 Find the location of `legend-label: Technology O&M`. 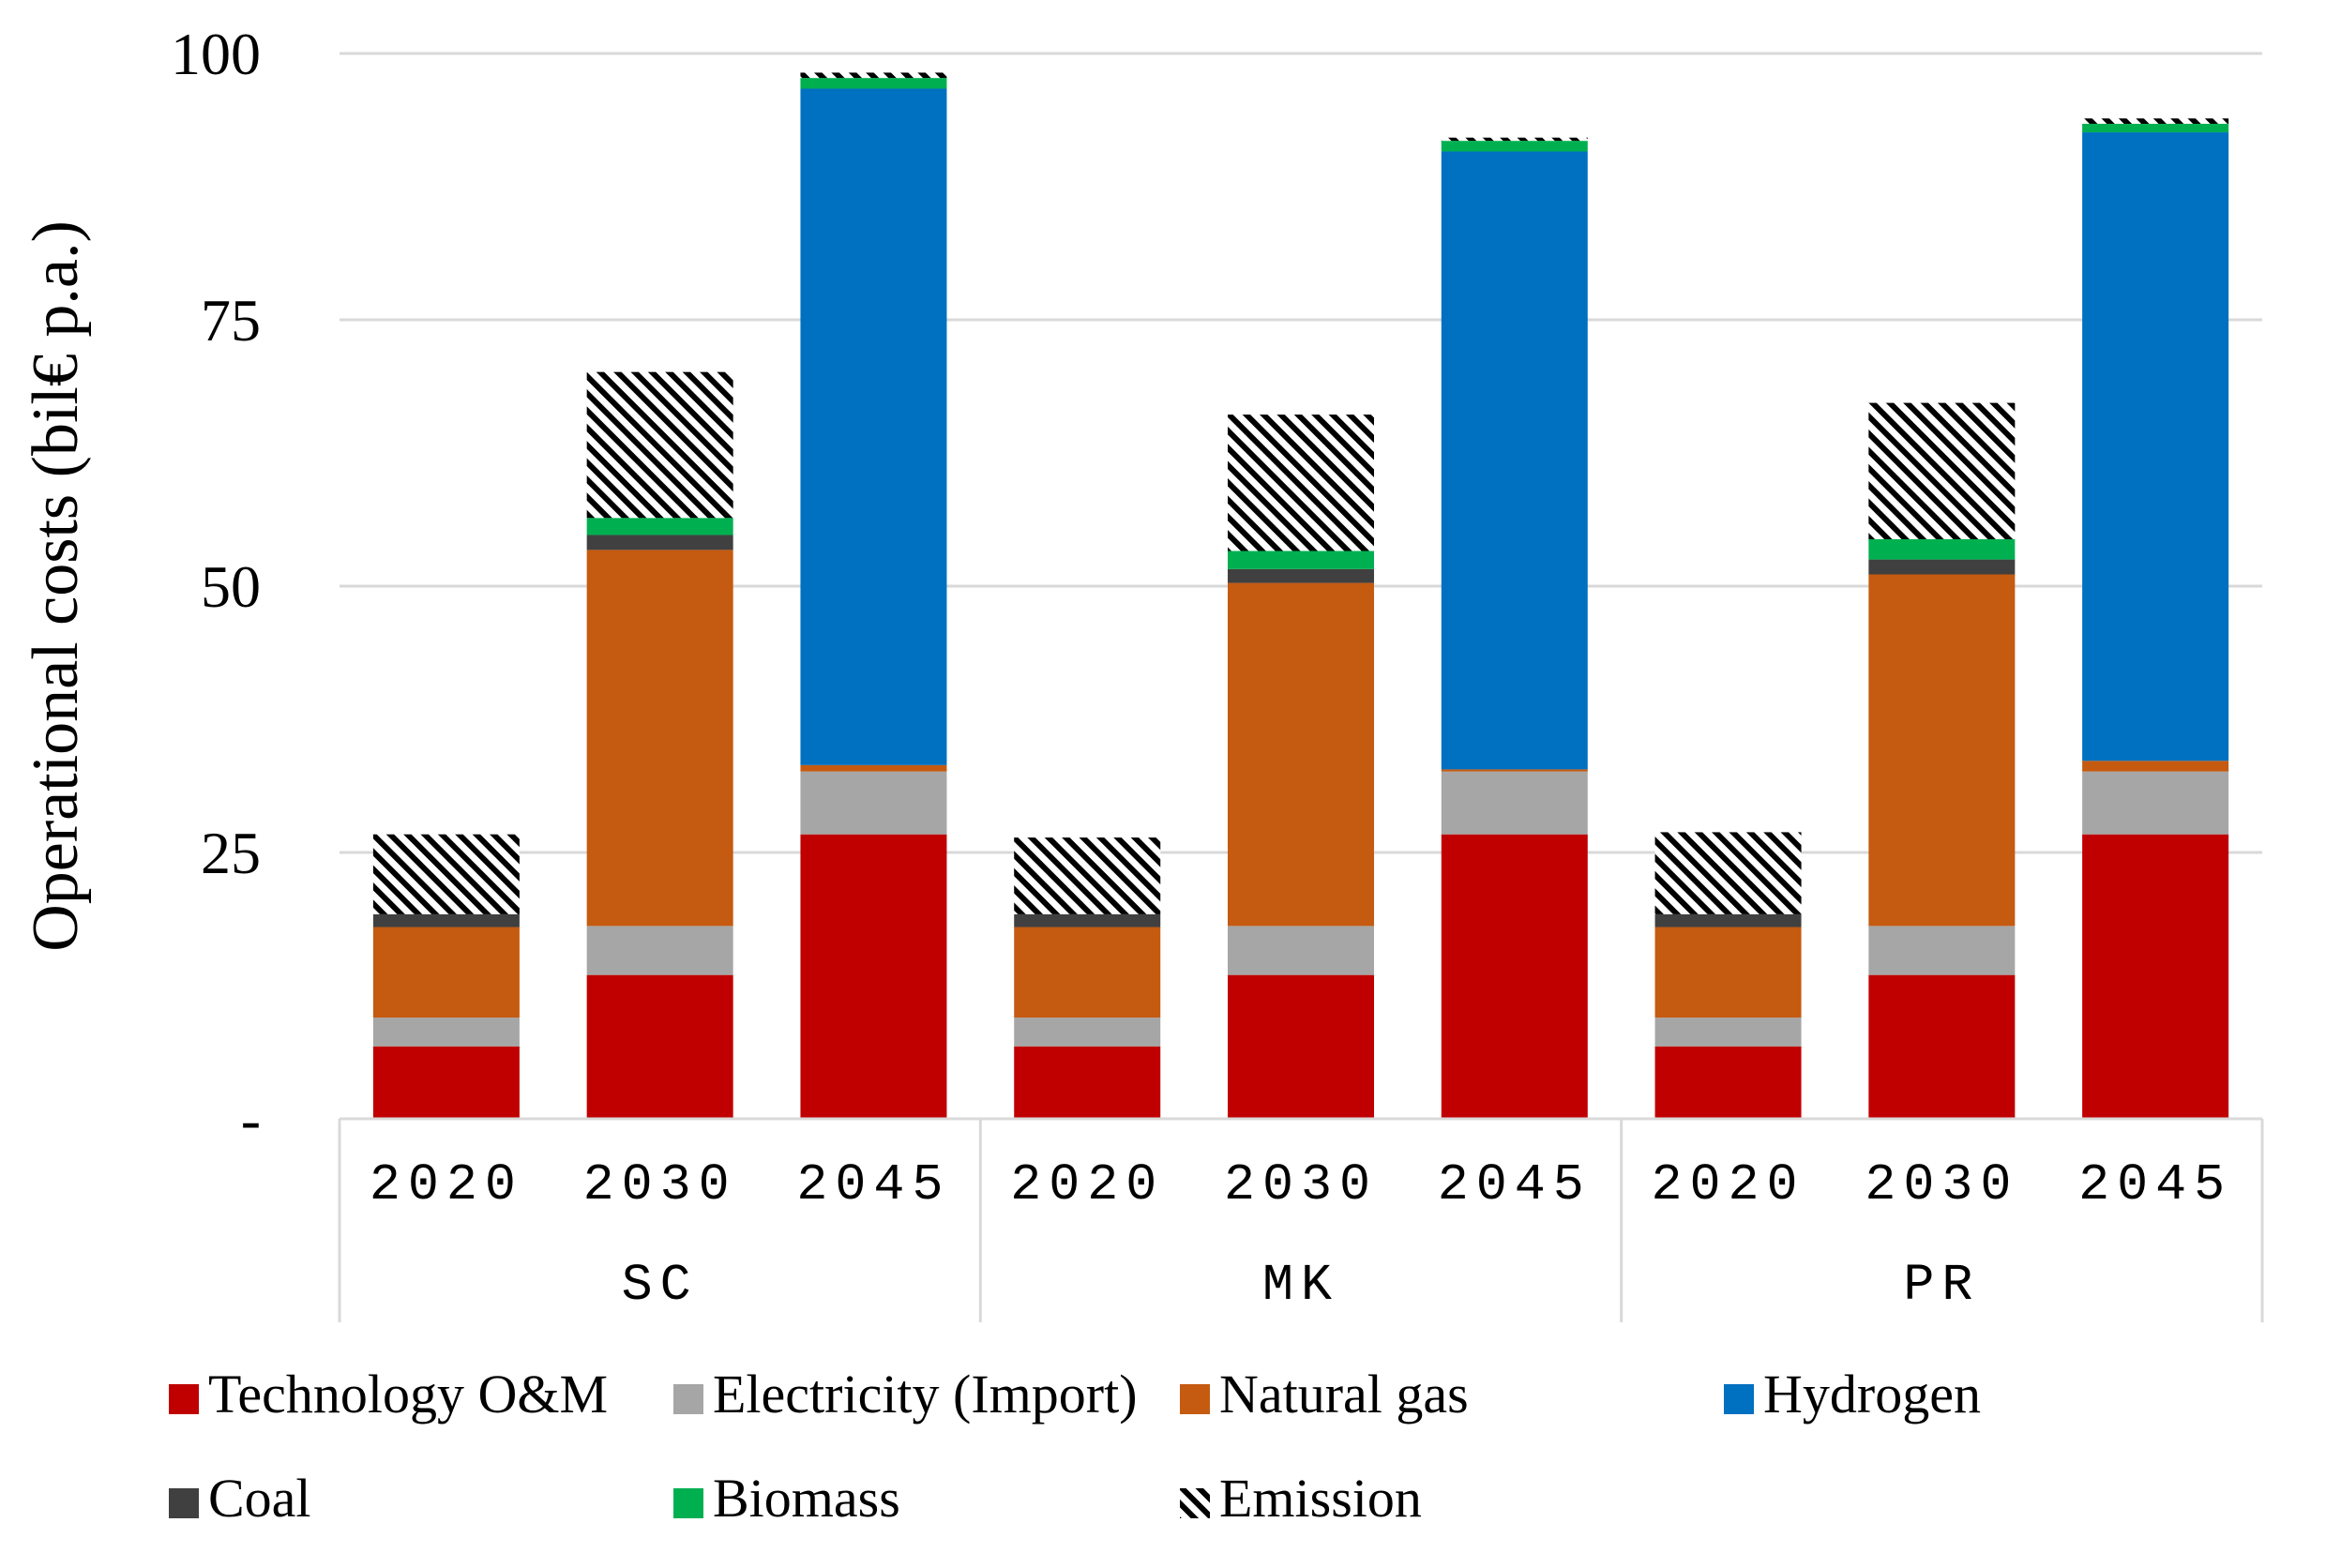

legend-label: Technology O&M is located at coordinates (408, 1394).